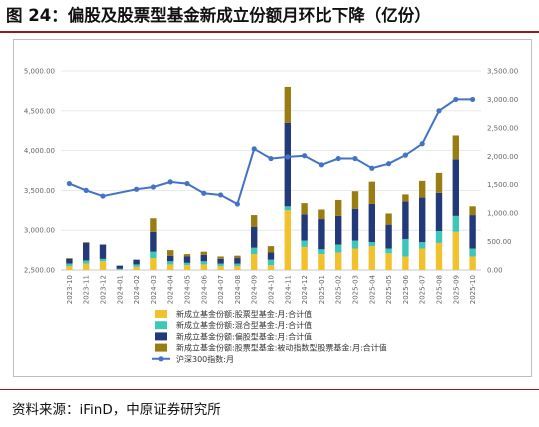 This screenshot has width=539, height=427. I want to click on x-tick-label: 2024-08, so click(238, 289).